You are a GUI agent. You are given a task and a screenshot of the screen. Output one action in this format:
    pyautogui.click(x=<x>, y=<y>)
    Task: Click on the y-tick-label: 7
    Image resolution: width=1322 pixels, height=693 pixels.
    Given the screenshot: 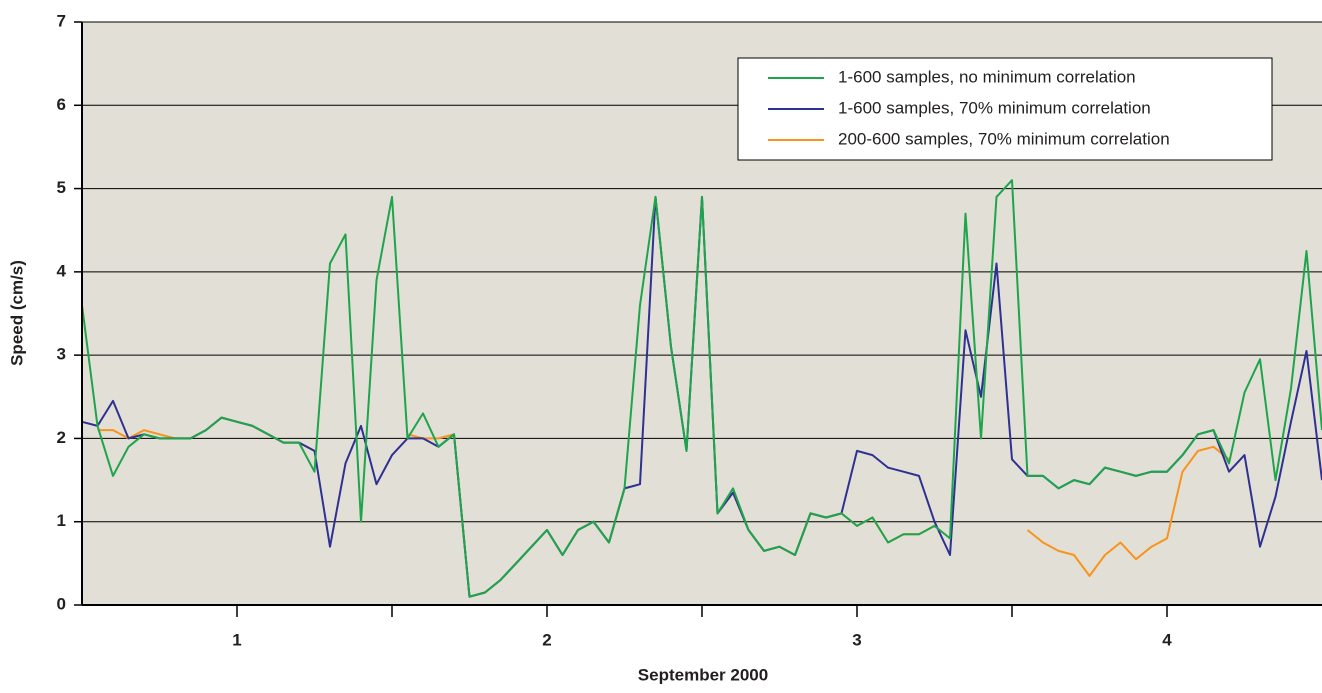 What is the action you would take?
    pyautogui.click(x=61, y=20)
    